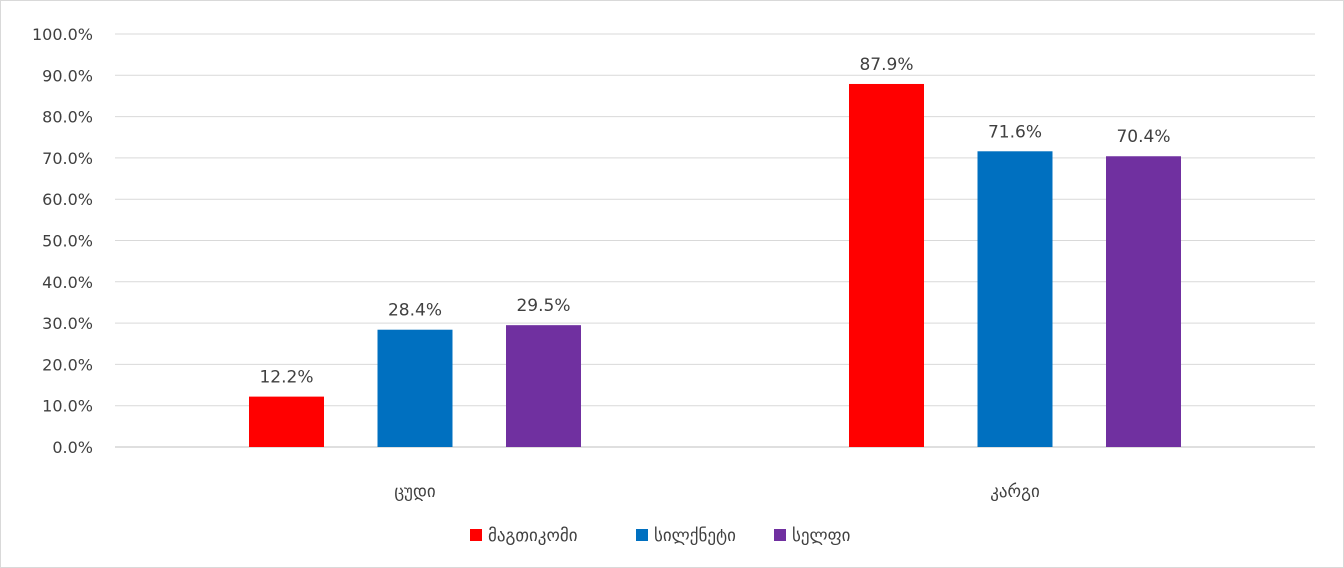 Image resolution: width=1344 pixels, height=568 pixels. I want to click on data-label: 87.9%, so click(886, 65).